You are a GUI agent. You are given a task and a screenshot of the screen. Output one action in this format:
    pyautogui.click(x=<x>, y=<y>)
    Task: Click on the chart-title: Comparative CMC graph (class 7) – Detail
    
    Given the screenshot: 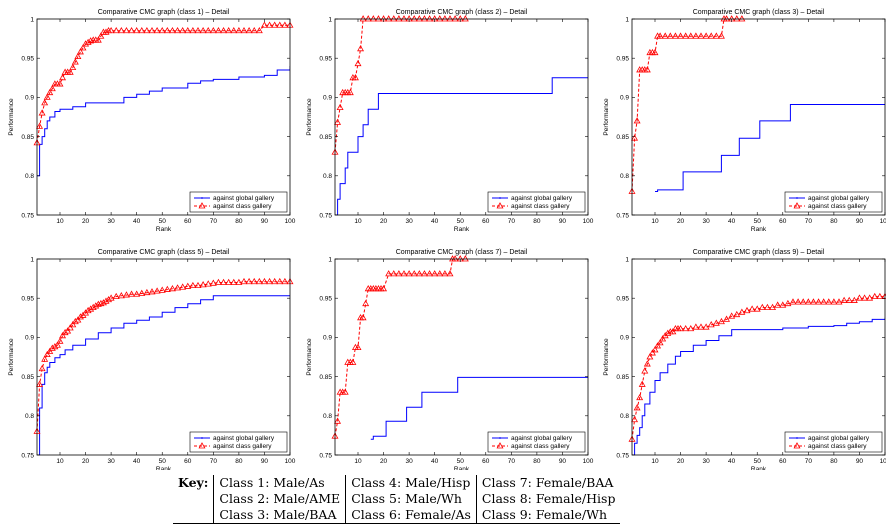 What is the action you would take?
    pyautogui.click(x=462, y=252)
    